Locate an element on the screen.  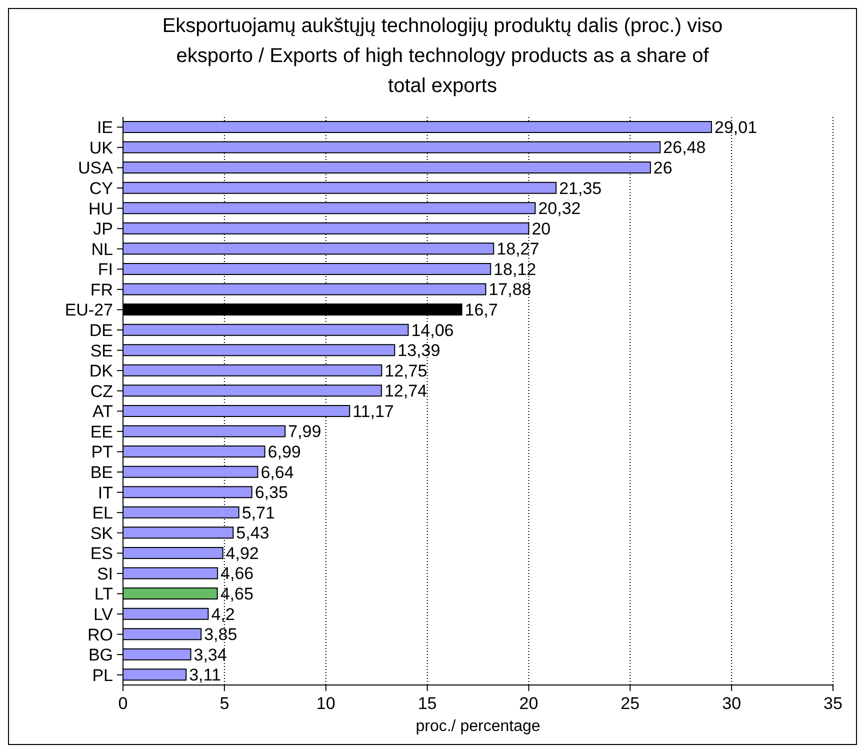
data-label: 14,06 is located at coordinates (432, 330).